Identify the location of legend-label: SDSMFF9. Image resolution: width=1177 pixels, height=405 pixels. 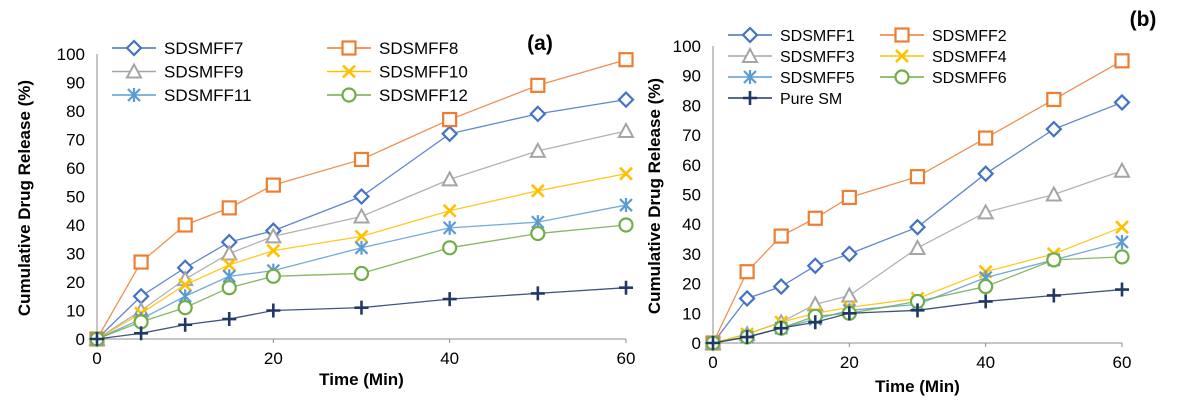
(203, 72).